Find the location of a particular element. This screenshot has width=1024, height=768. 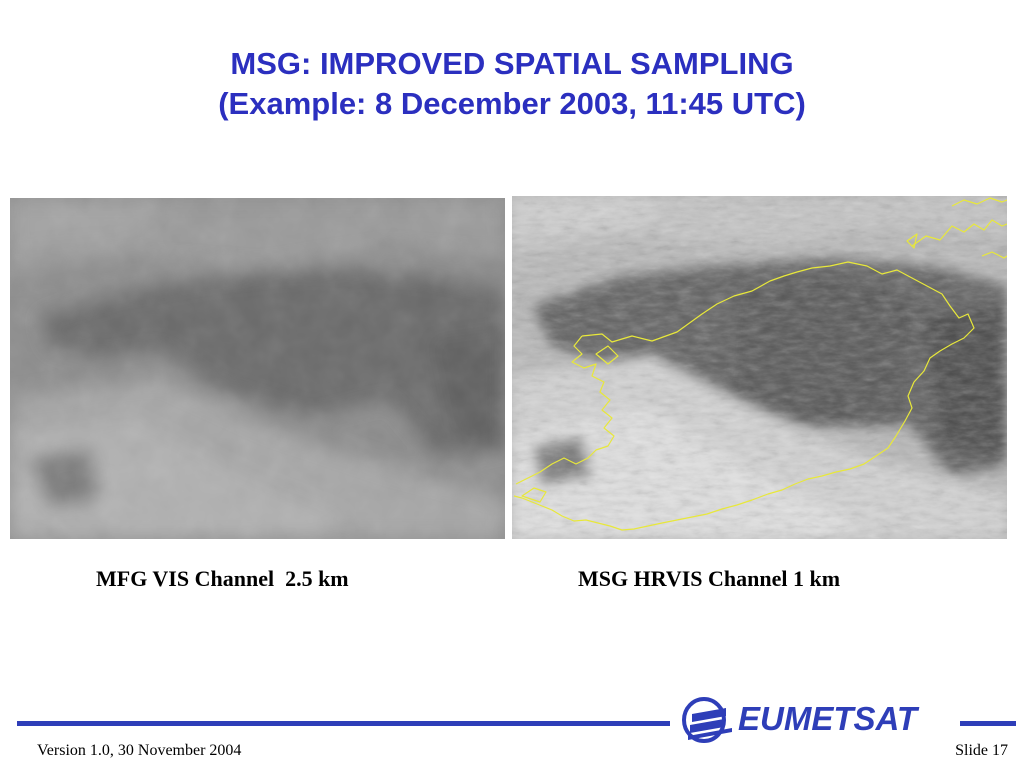

footer-divider-left is located at coordinates (343, 723).